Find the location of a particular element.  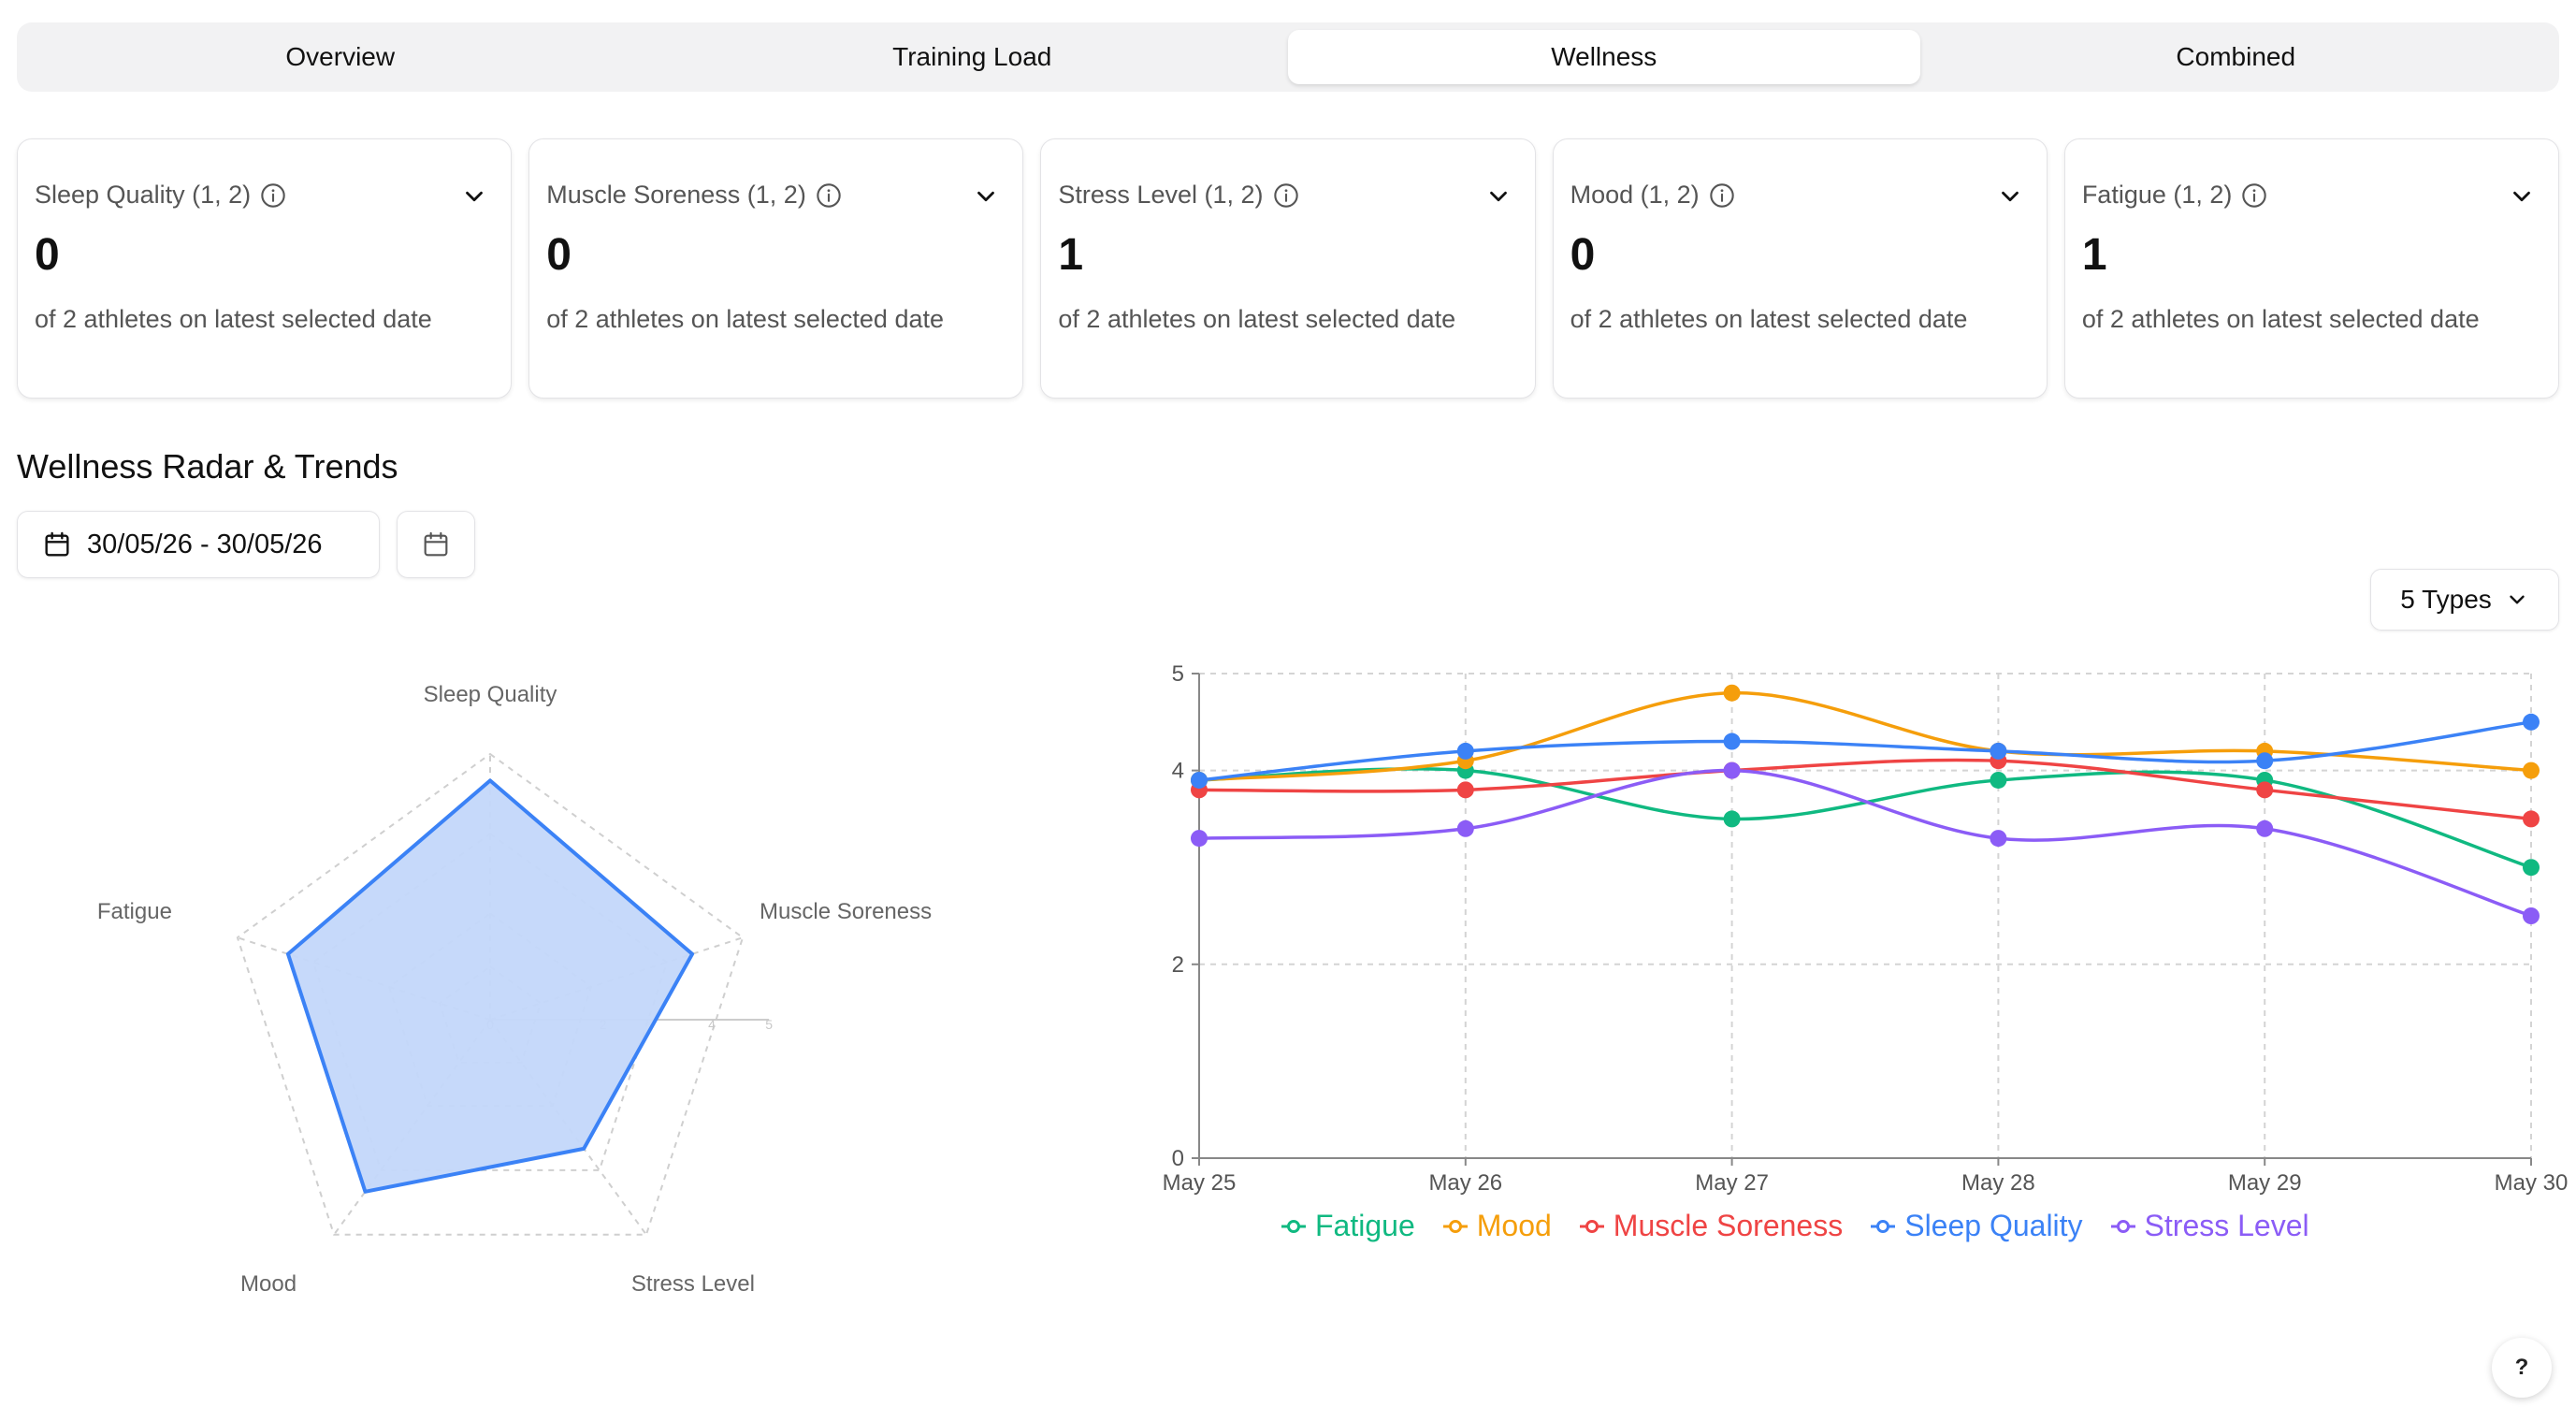

radar-axis-label: Stress Level is located at coordinates (693, 1284).